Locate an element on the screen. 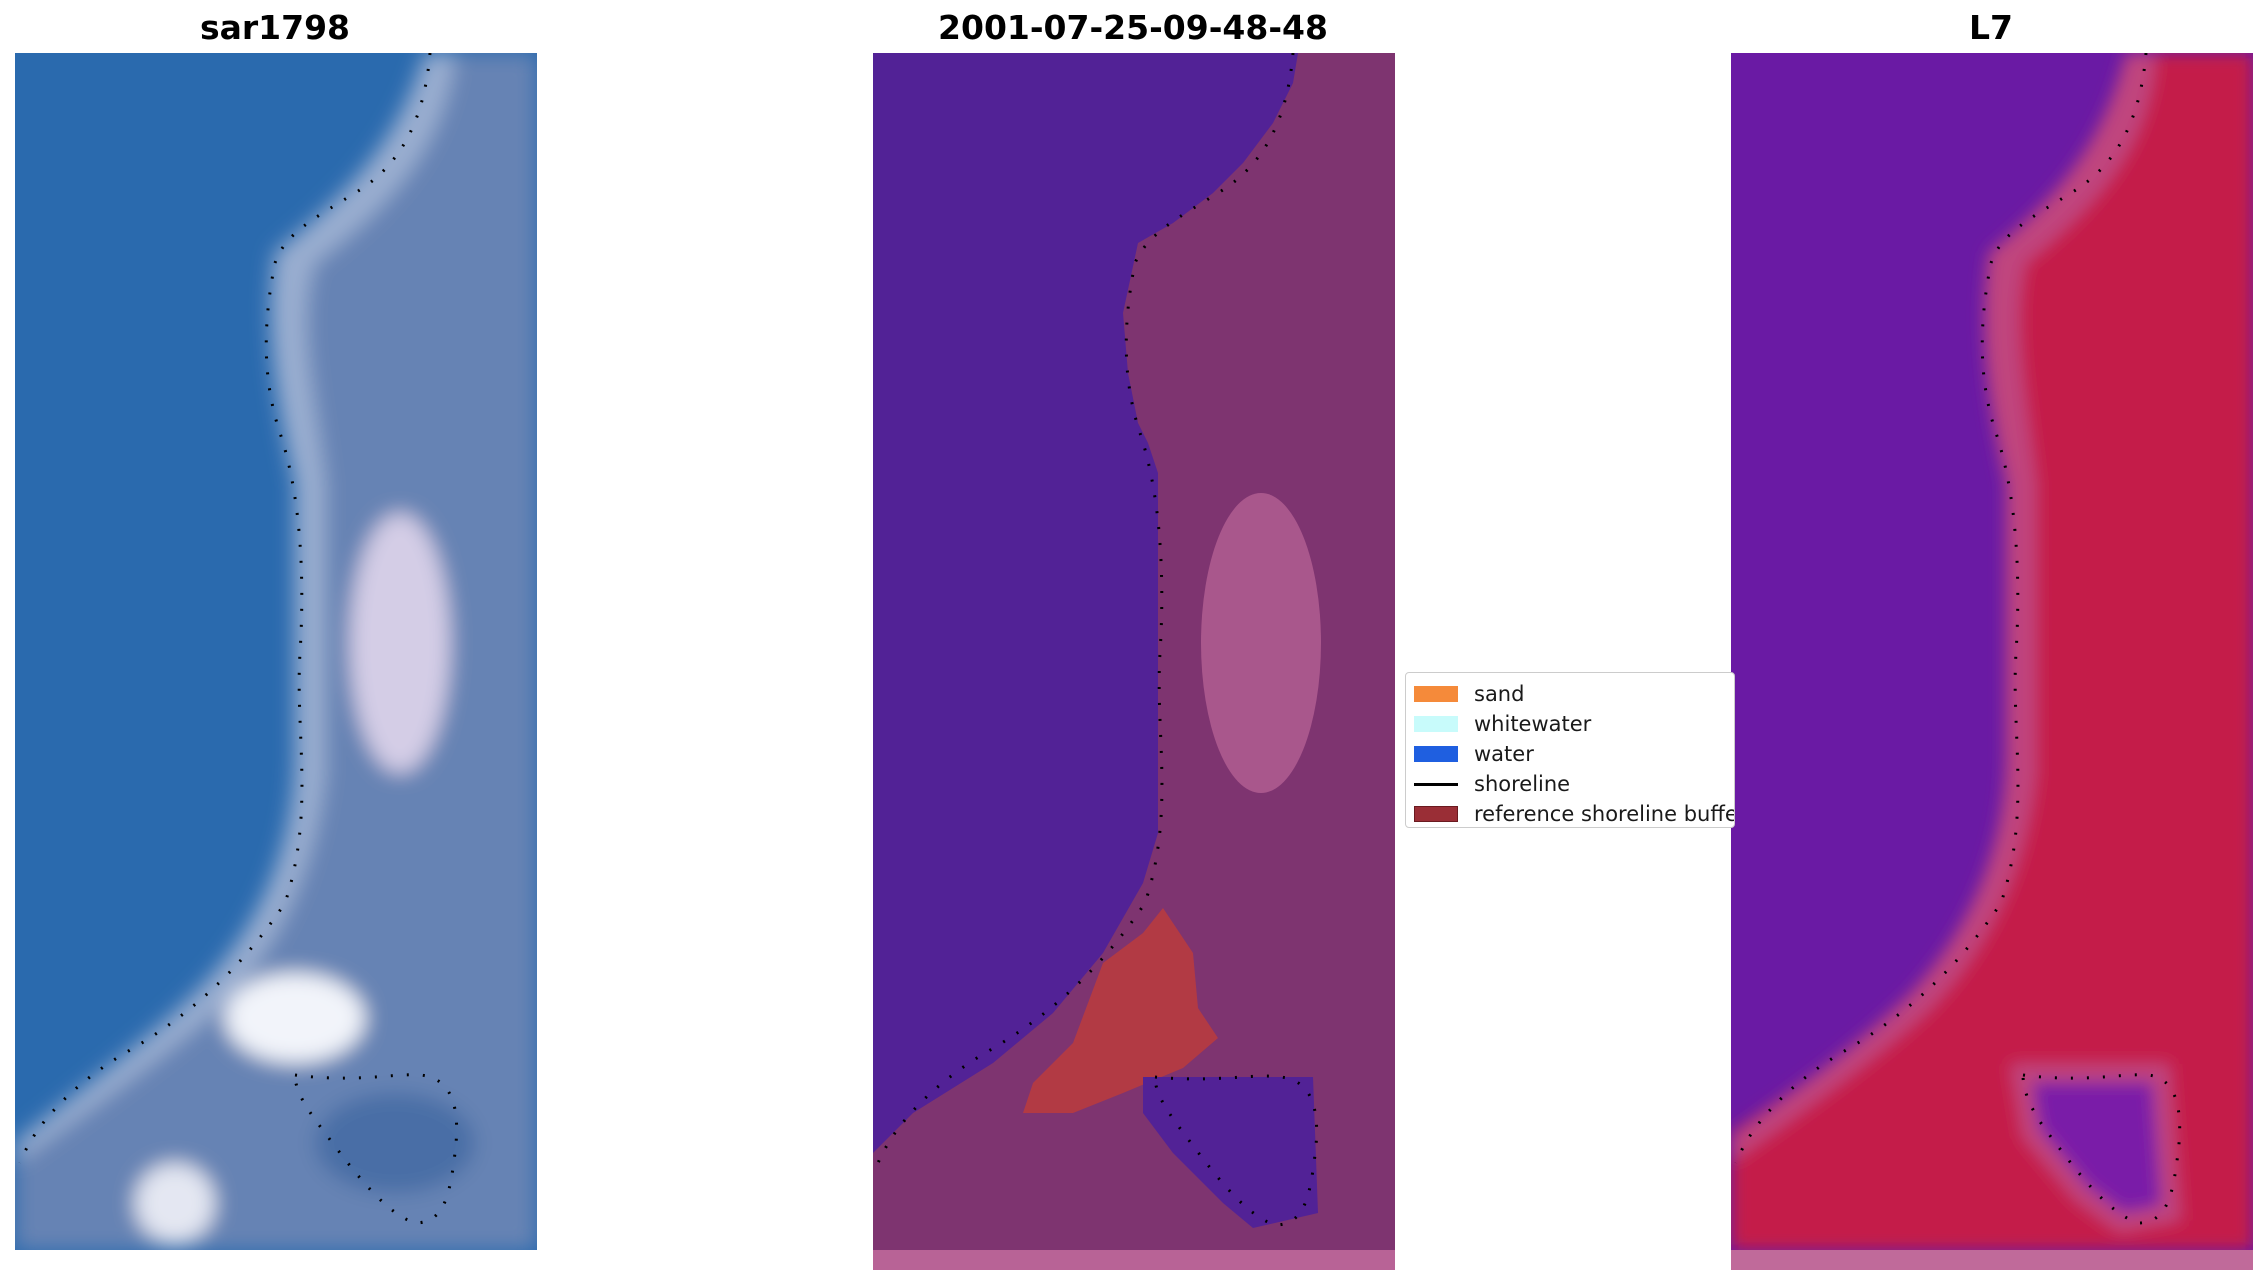 The height and width of the screenshot is (1283, 2266). legend-label-reference-buffer: reference shoreline buffe is located at coordinates (1604, 814).